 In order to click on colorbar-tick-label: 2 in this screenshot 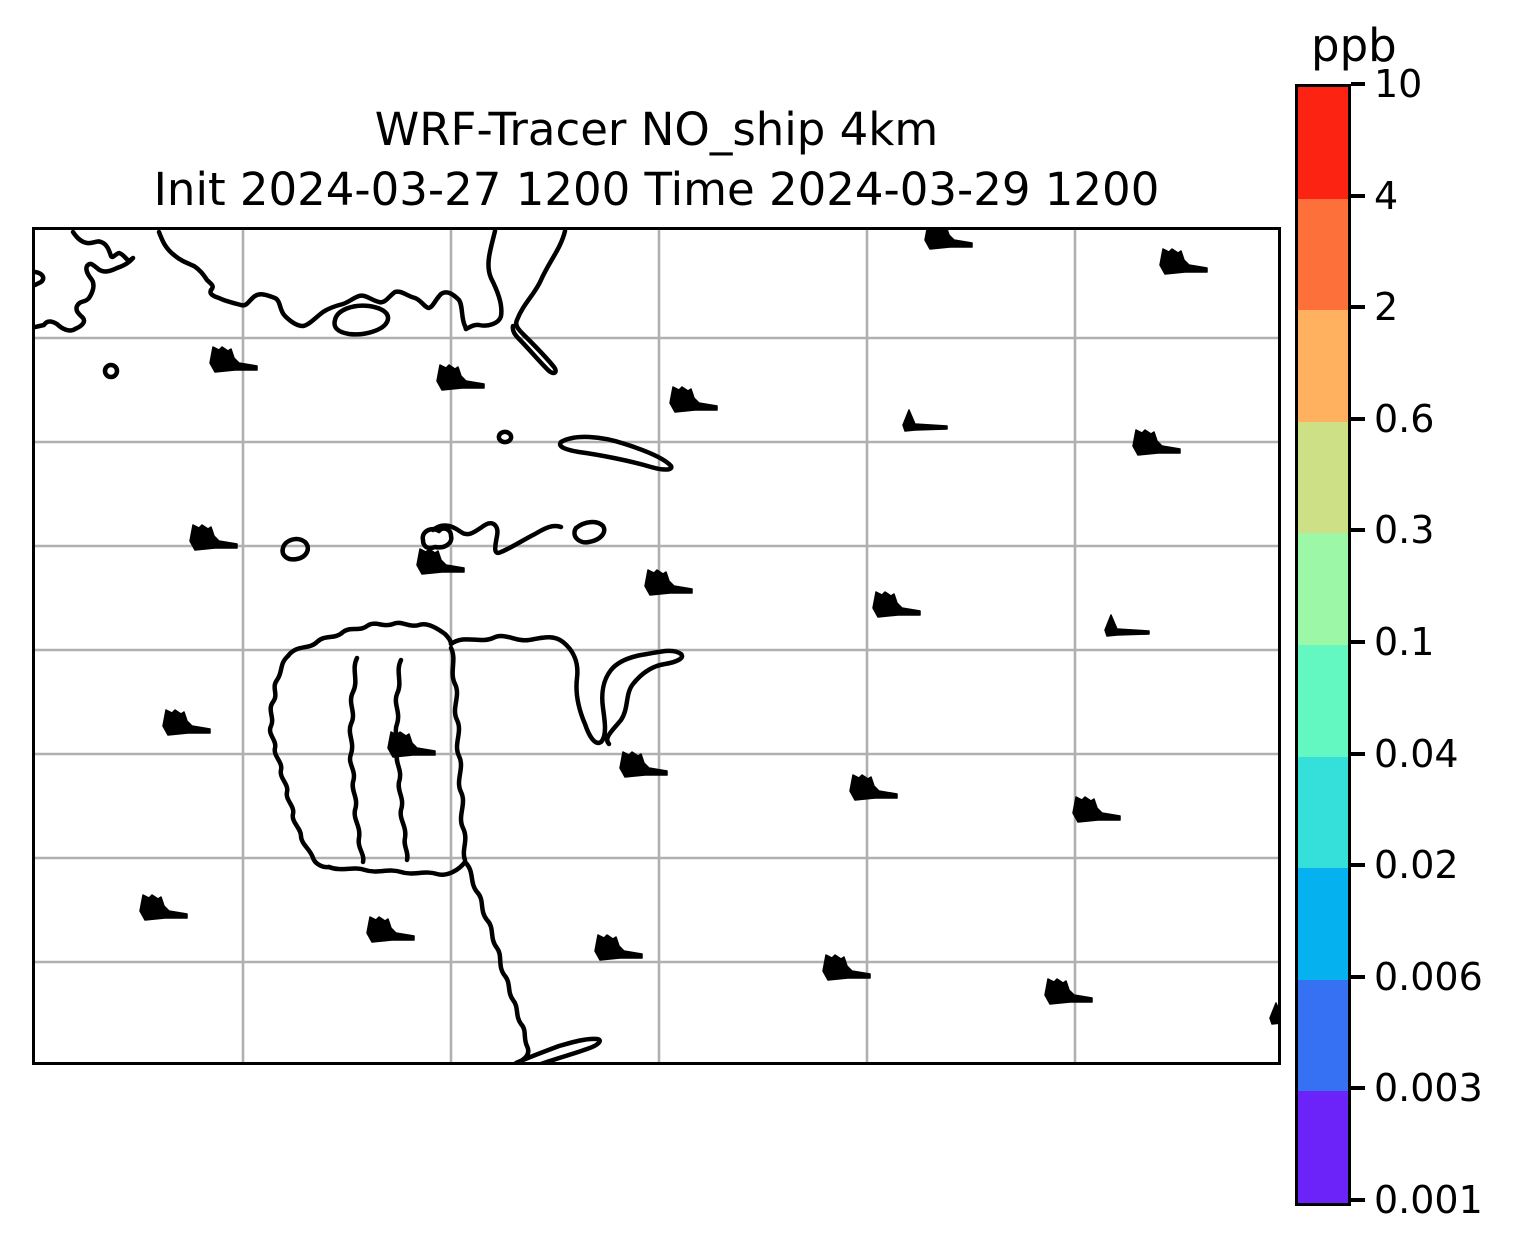, I will do `click(1386, 307)`.